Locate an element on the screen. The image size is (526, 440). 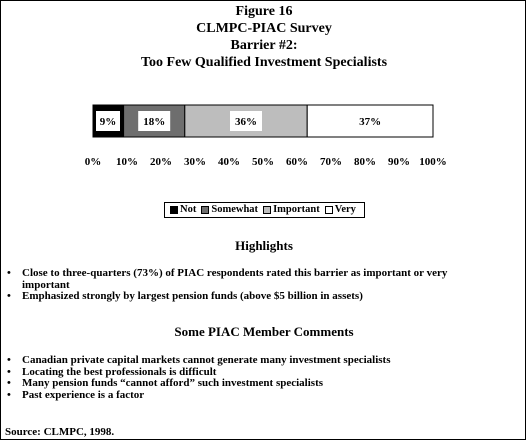
figure-number: Figure 16 is located at coordinates (264, 11).